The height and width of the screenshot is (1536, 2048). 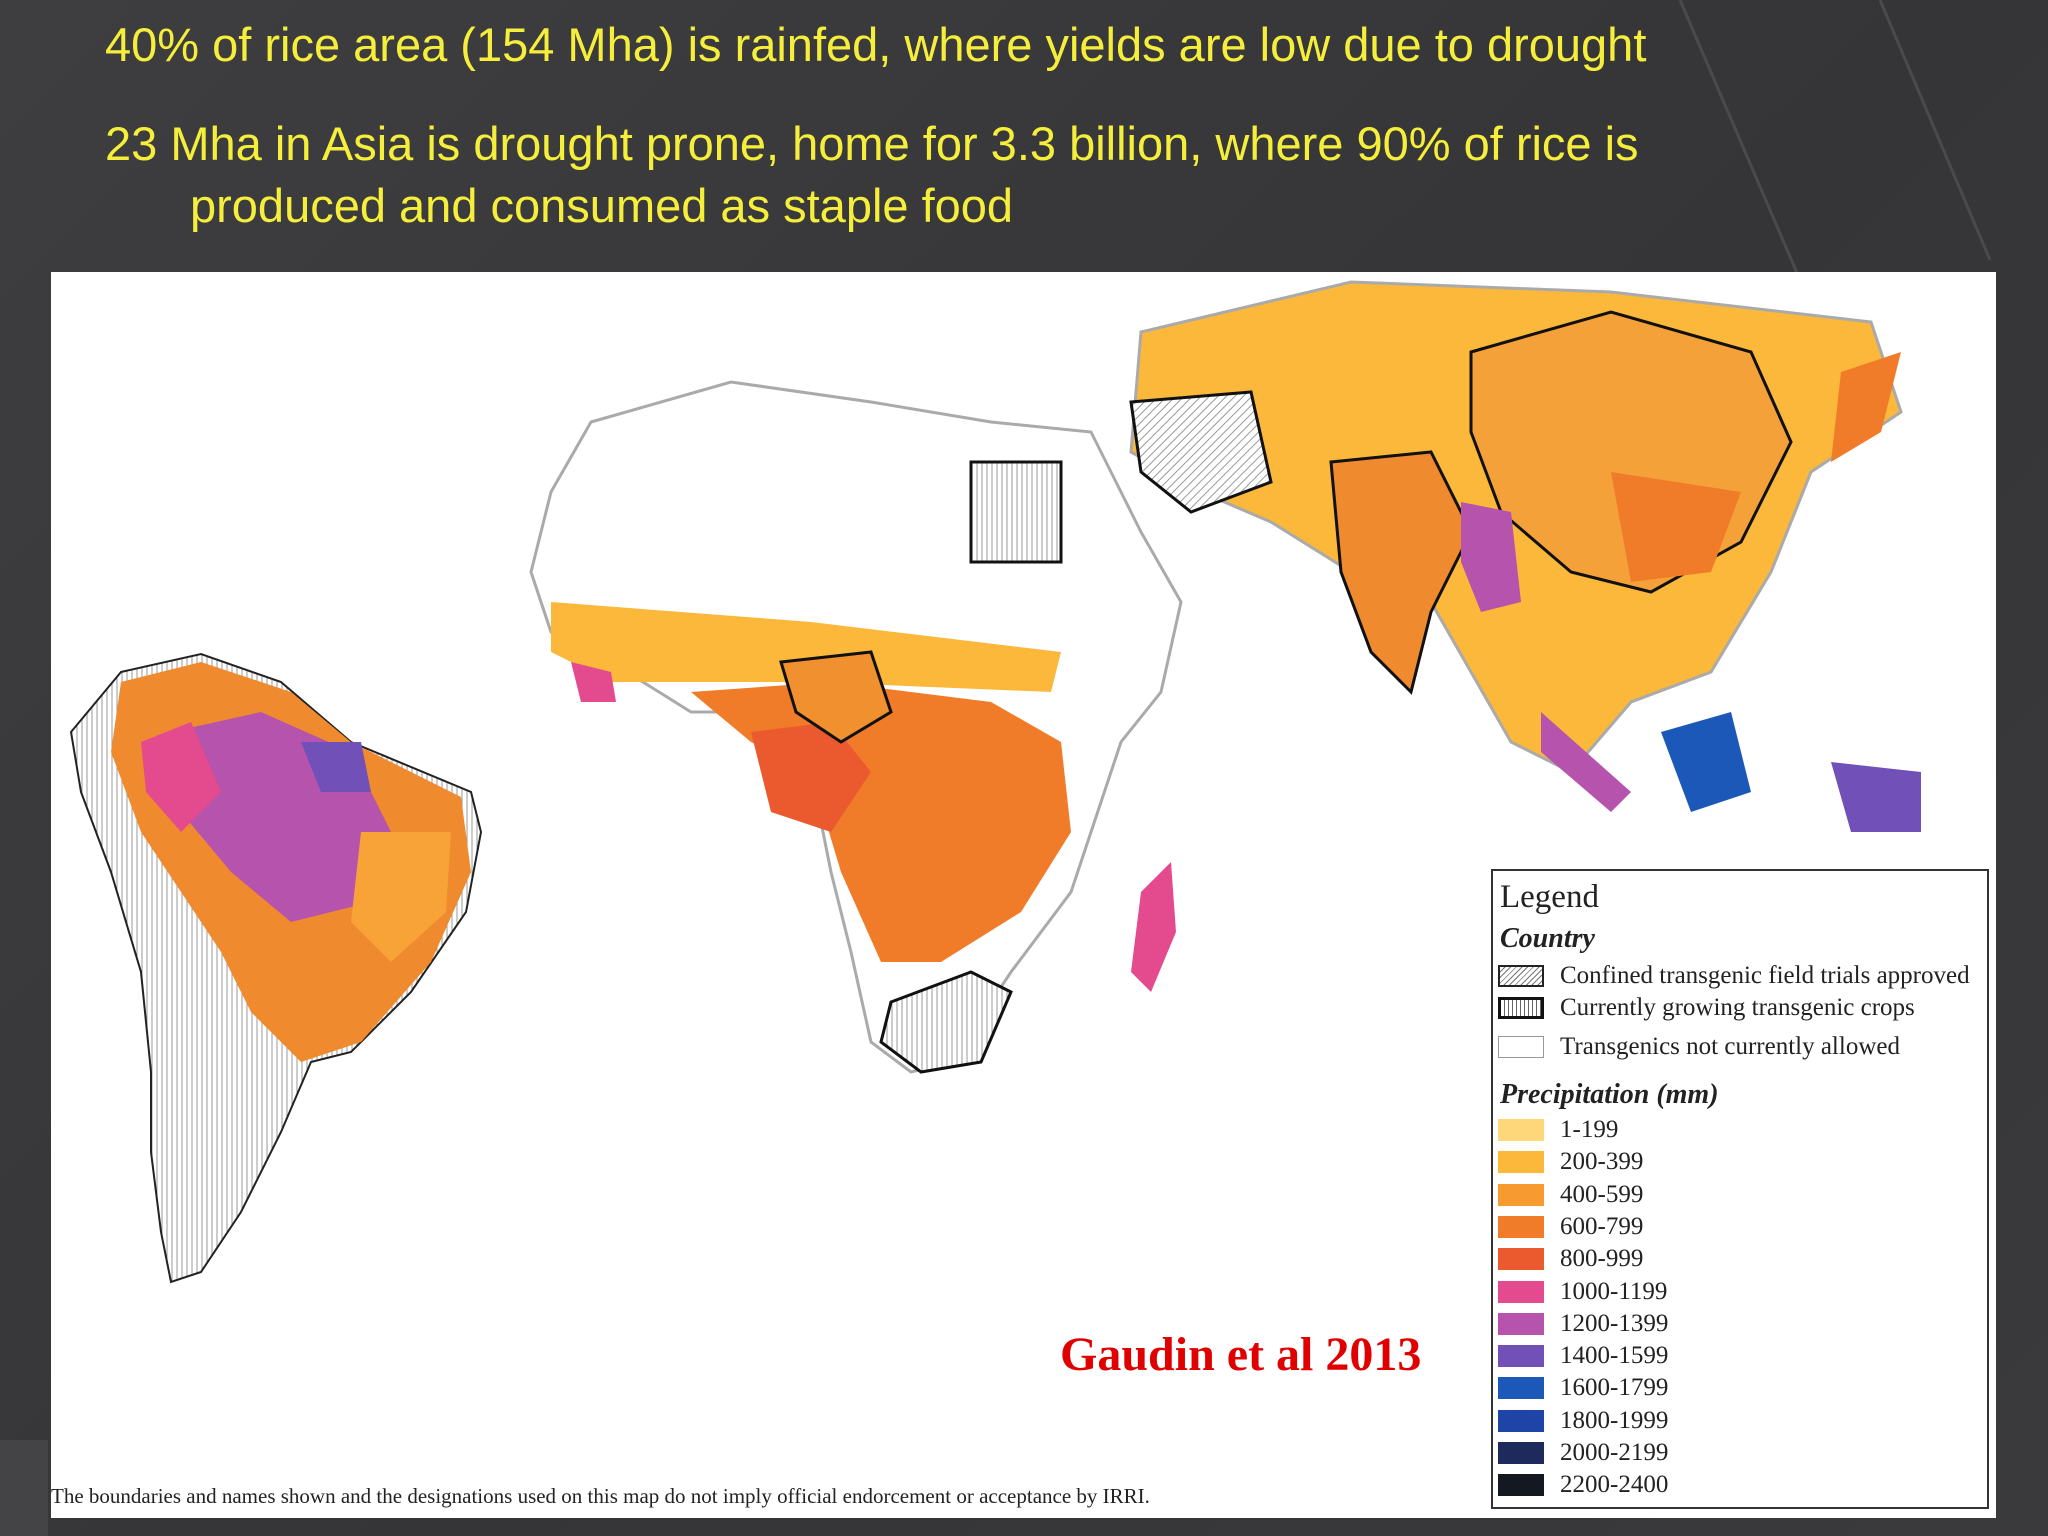 What do you see at coordinates (1401, 572) in the screenshot?
I see `india` at bounding box center [1401, 572].